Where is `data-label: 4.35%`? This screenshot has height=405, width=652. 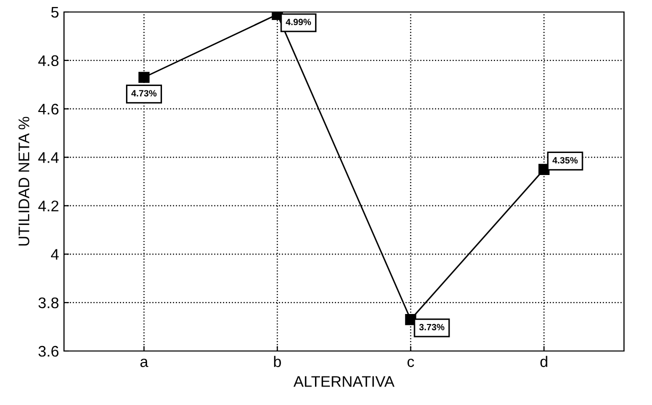
data-label: 4.35% is located at coordinates (565, 160).